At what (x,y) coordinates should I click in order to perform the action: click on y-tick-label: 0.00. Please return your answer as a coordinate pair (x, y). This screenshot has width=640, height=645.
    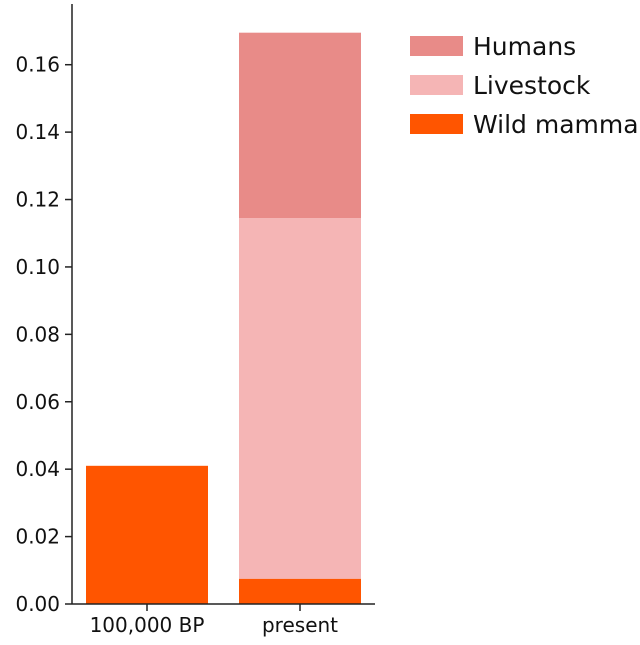
    Looking at the image, I should click on (37, 604).